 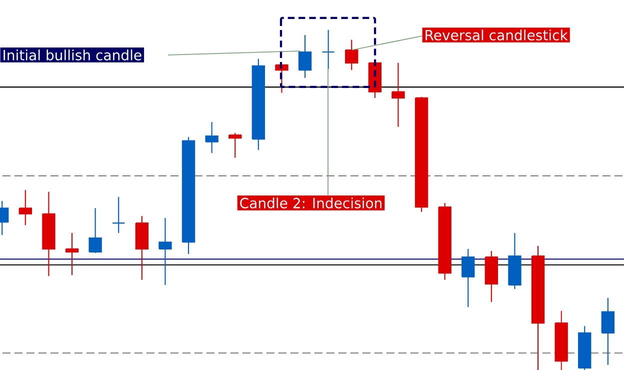 What do you see at coordinates (497, 35) in the screenshot?
I see `annotation: Reversal candlestick` at bounding box center [497, 35].